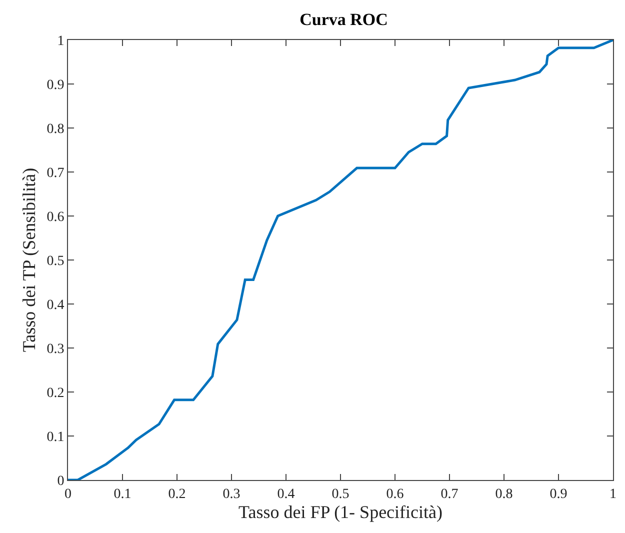 This screenshot has height=533, width=625. What do you see at coordinates (55, 393) in the screenshot?
I see `y-tick-label: 0.2` at bounding box center [55, 393].